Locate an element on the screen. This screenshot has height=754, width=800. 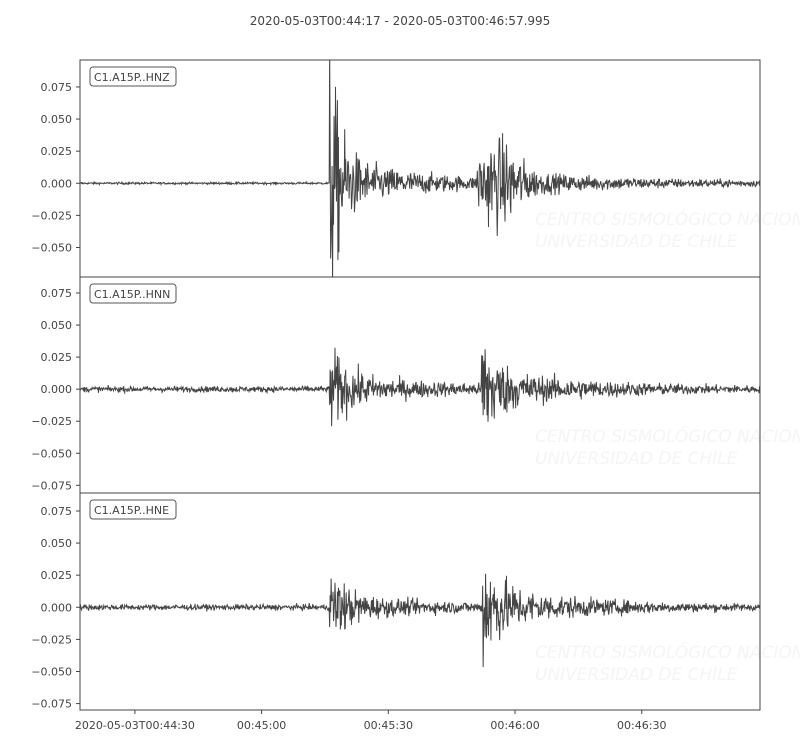
x-tick-label: 00:45:30 is located at coordinates (388, 725).